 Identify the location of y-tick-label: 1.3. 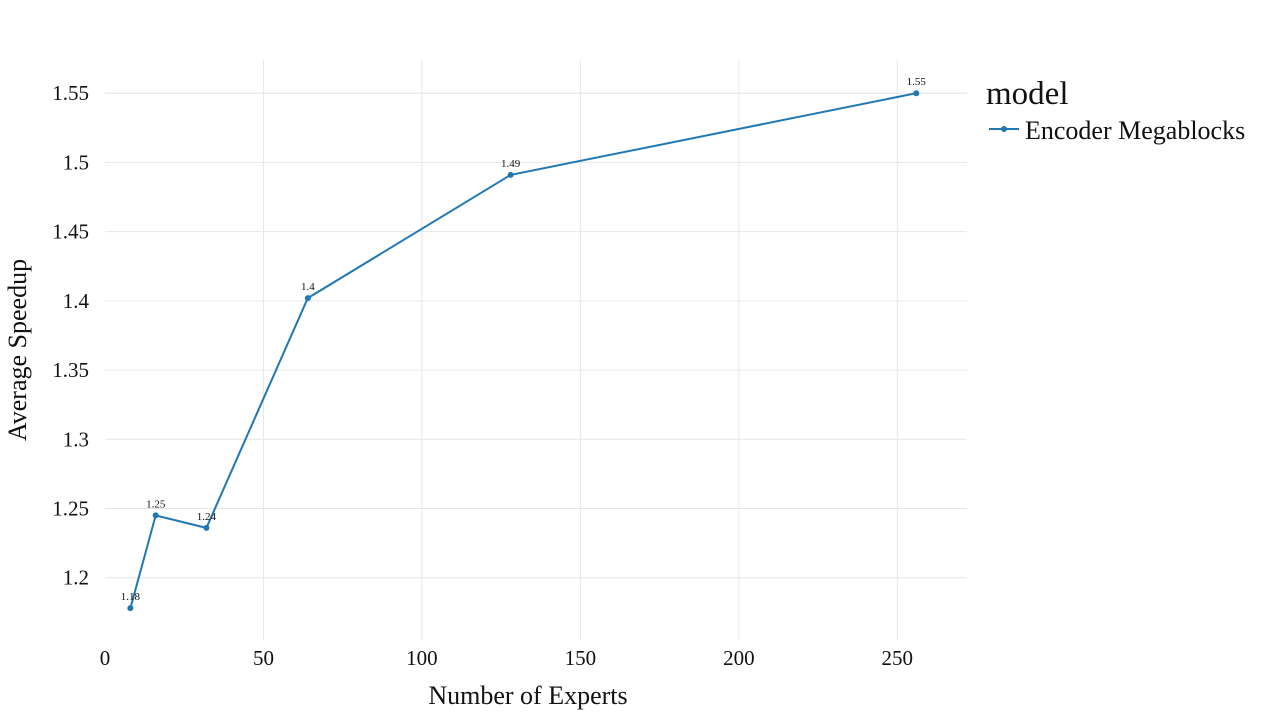
(76, 439).